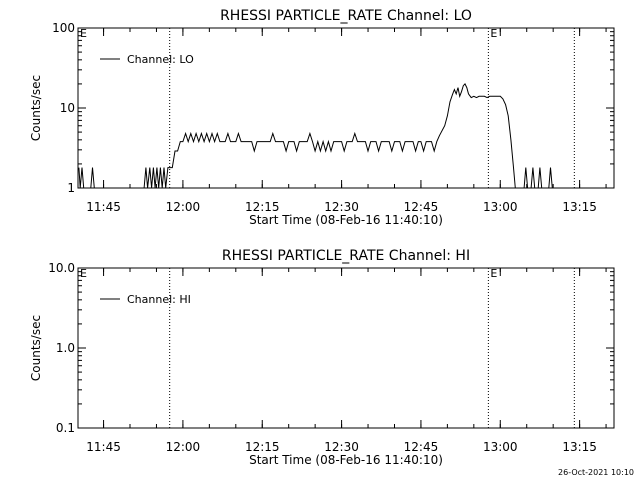 The height and width of the screenshot is (480, 640). What do you see at coordinates (67, 108) in the screenshot?
I see `y-tick-label: 10` at bounding box center [67, 108].